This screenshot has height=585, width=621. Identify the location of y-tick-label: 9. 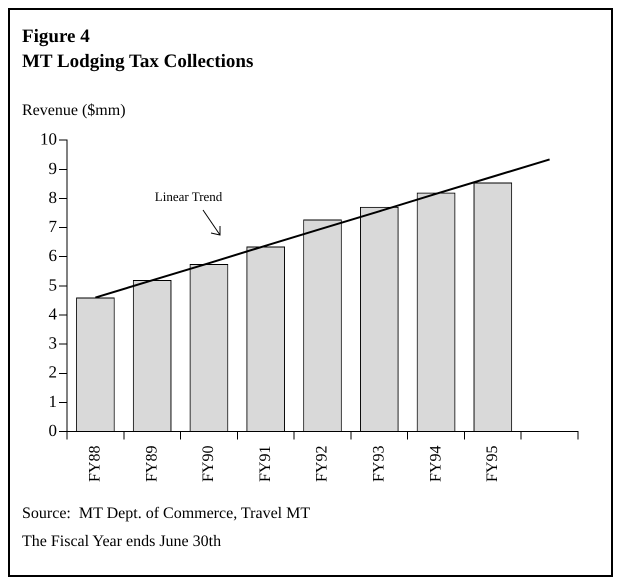
(52, 168).